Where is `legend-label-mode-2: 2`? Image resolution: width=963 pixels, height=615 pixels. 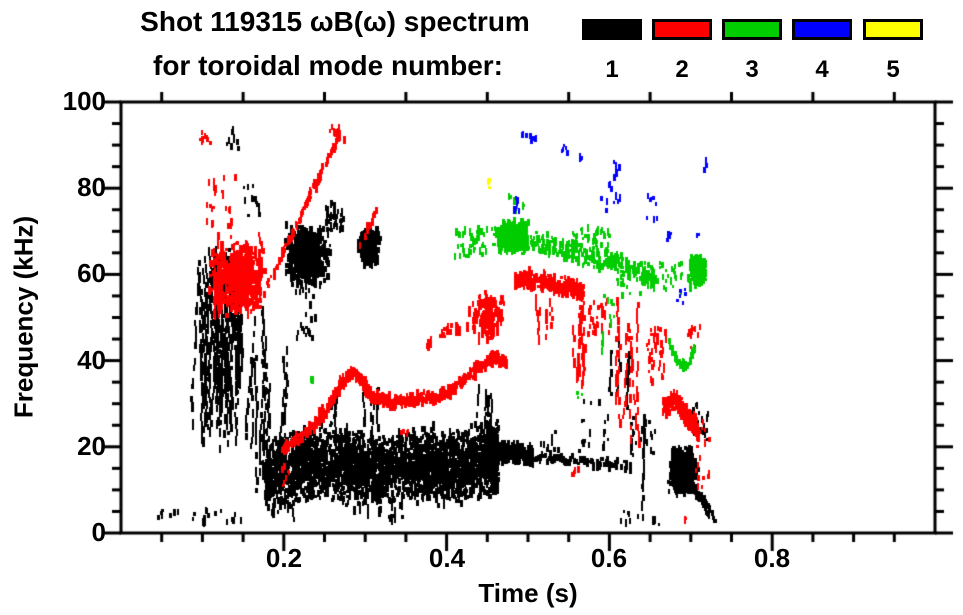
legend-label-mode-2: 2 is located at coordinates (682, 69).